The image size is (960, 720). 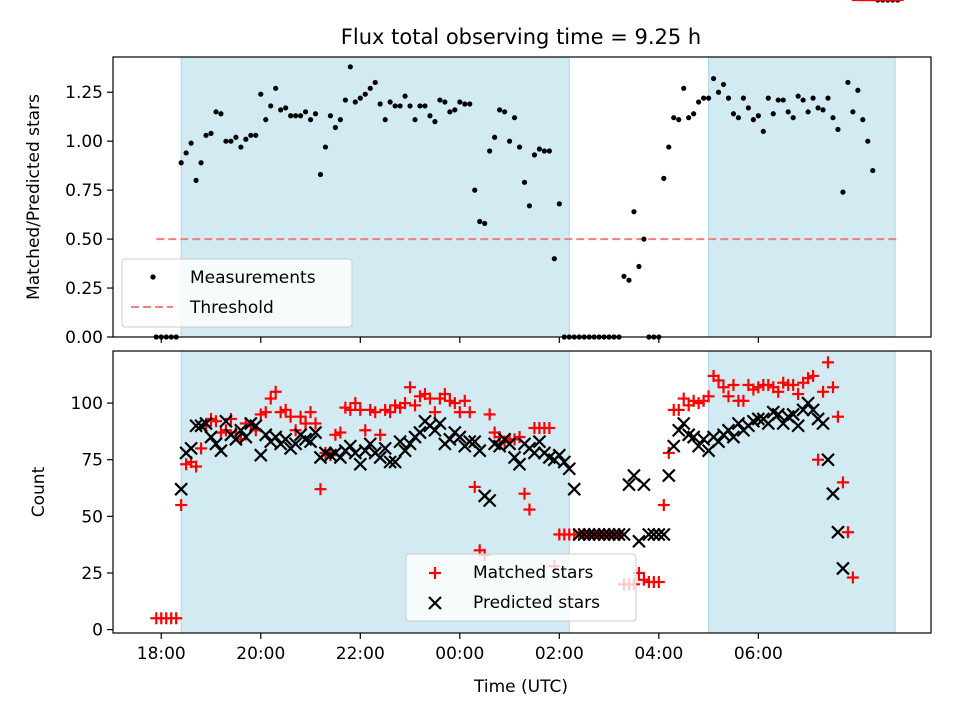 What do you see at coordinates (92, 517) in the screenshot?
I see `y-tick-label-2: 50` at bounding box center [92, 517].